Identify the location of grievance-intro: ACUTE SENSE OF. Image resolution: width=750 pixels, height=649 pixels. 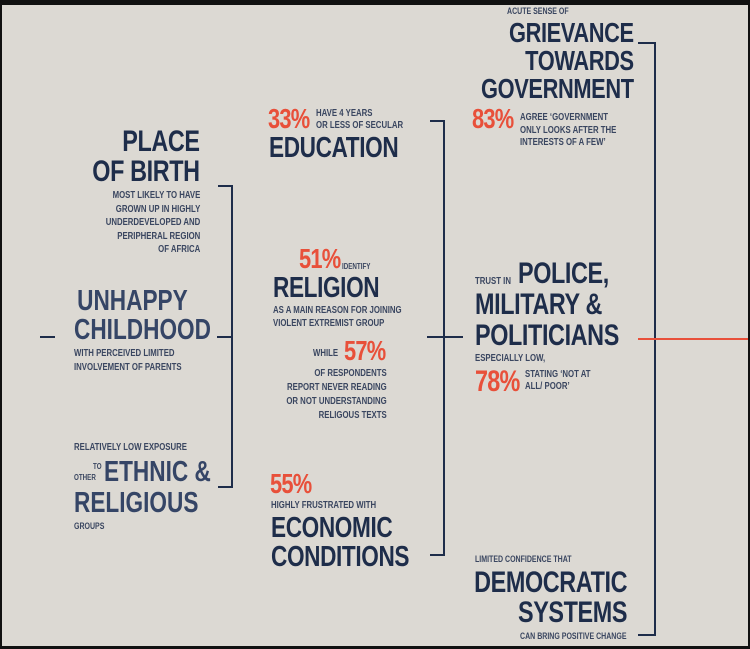
(538, 11).